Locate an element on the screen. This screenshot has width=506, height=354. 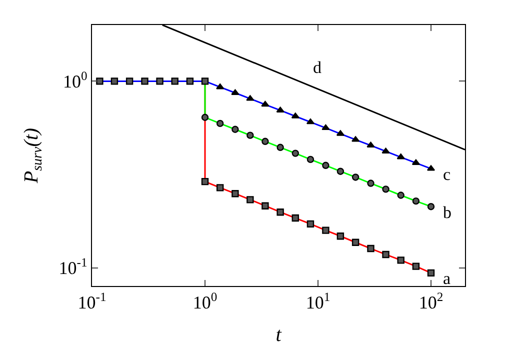
x-tick-label: 10$^{-1}$ is located at coordinates (92, 301).